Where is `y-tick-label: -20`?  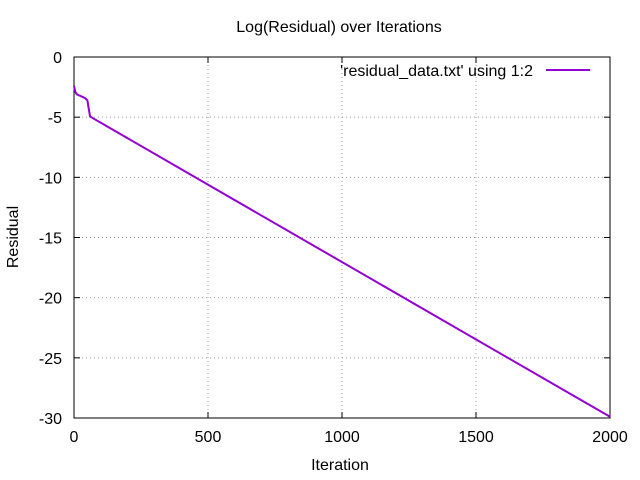
y-tick-label: -20 is located at coordinates (50, 299).